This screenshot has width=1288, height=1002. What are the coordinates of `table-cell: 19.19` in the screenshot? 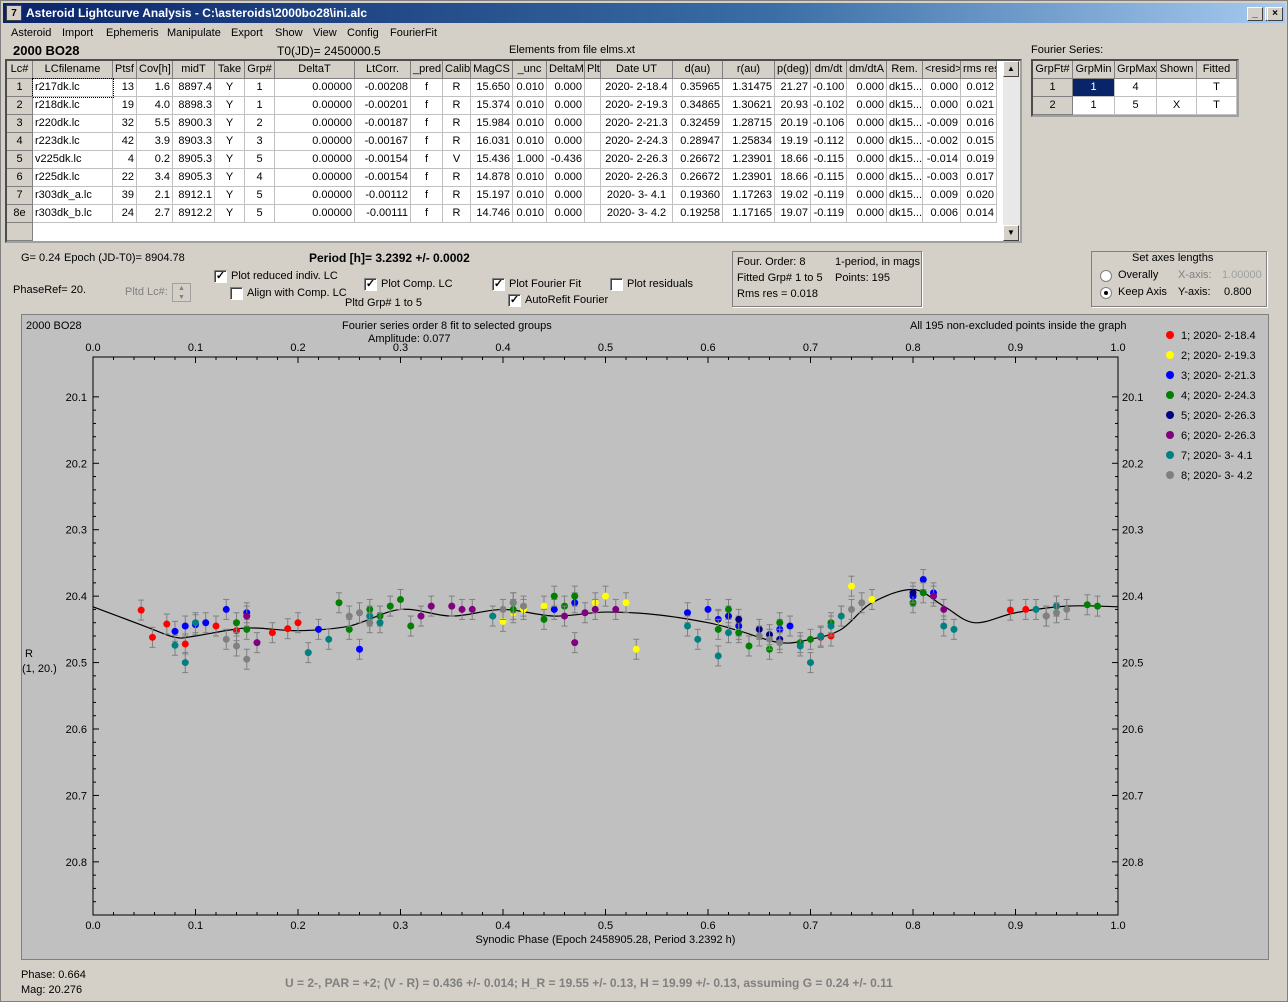 It's located at (793, 142).